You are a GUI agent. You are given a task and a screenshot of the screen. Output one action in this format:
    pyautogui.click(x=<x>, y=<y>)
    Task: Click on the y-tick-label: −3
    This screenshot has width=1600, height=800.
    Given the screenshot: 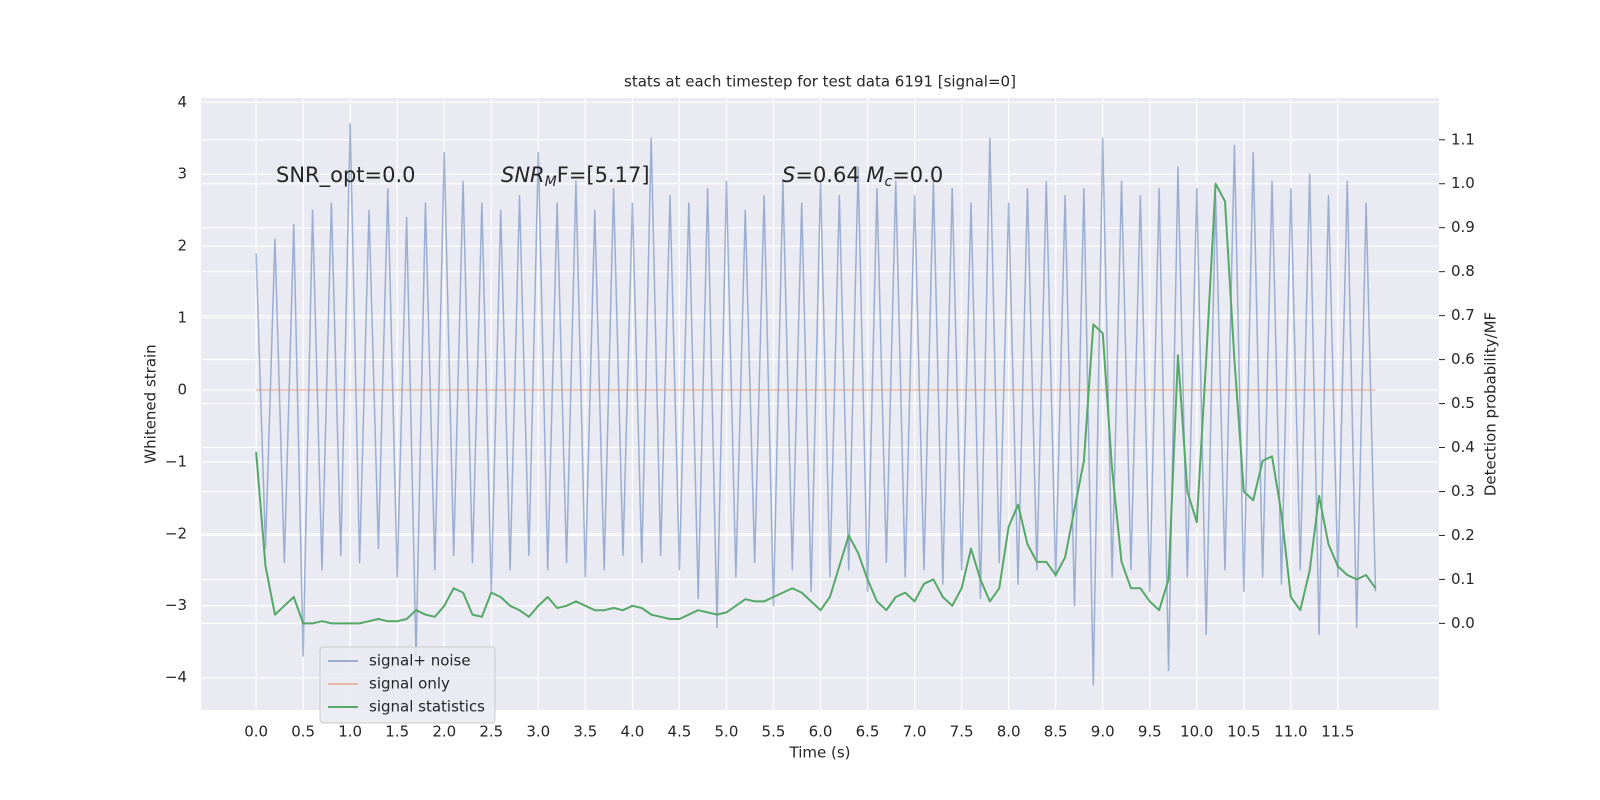 What is the action you would take?
    pyautogui.click(x=176, y=605)
    